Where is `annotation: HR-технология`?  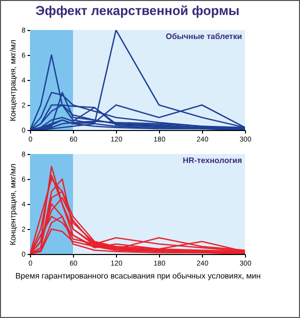
annotation: HR-технология is located at coordinates (212, 160).